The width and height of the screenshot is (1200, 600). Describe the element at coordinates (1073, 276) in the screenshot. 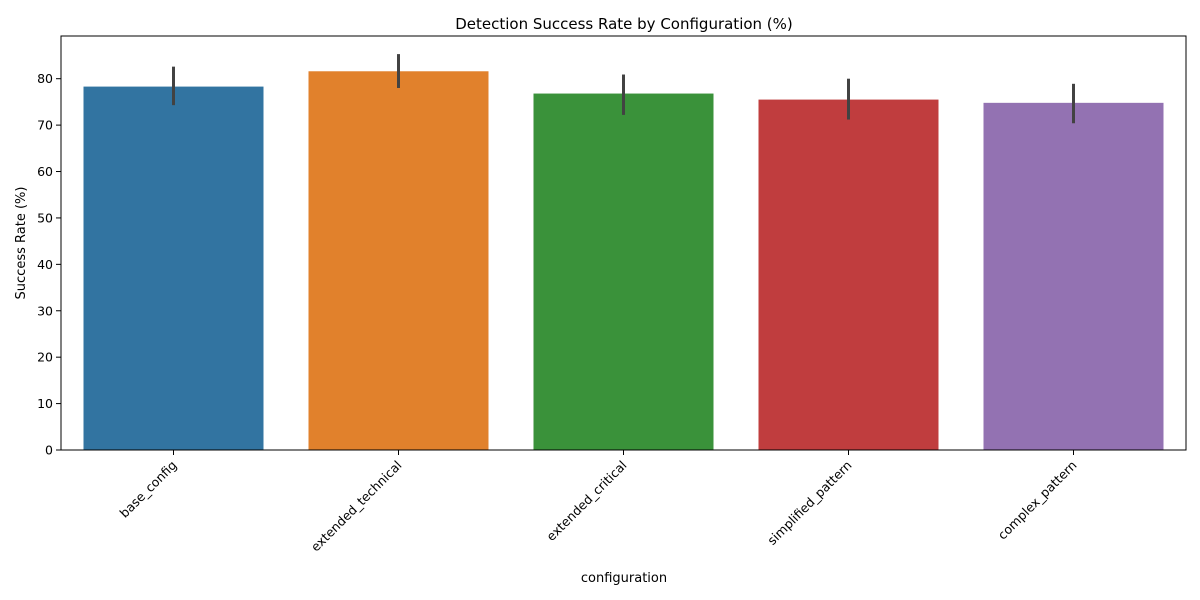

I see `bar-complex_pattern` at that location.